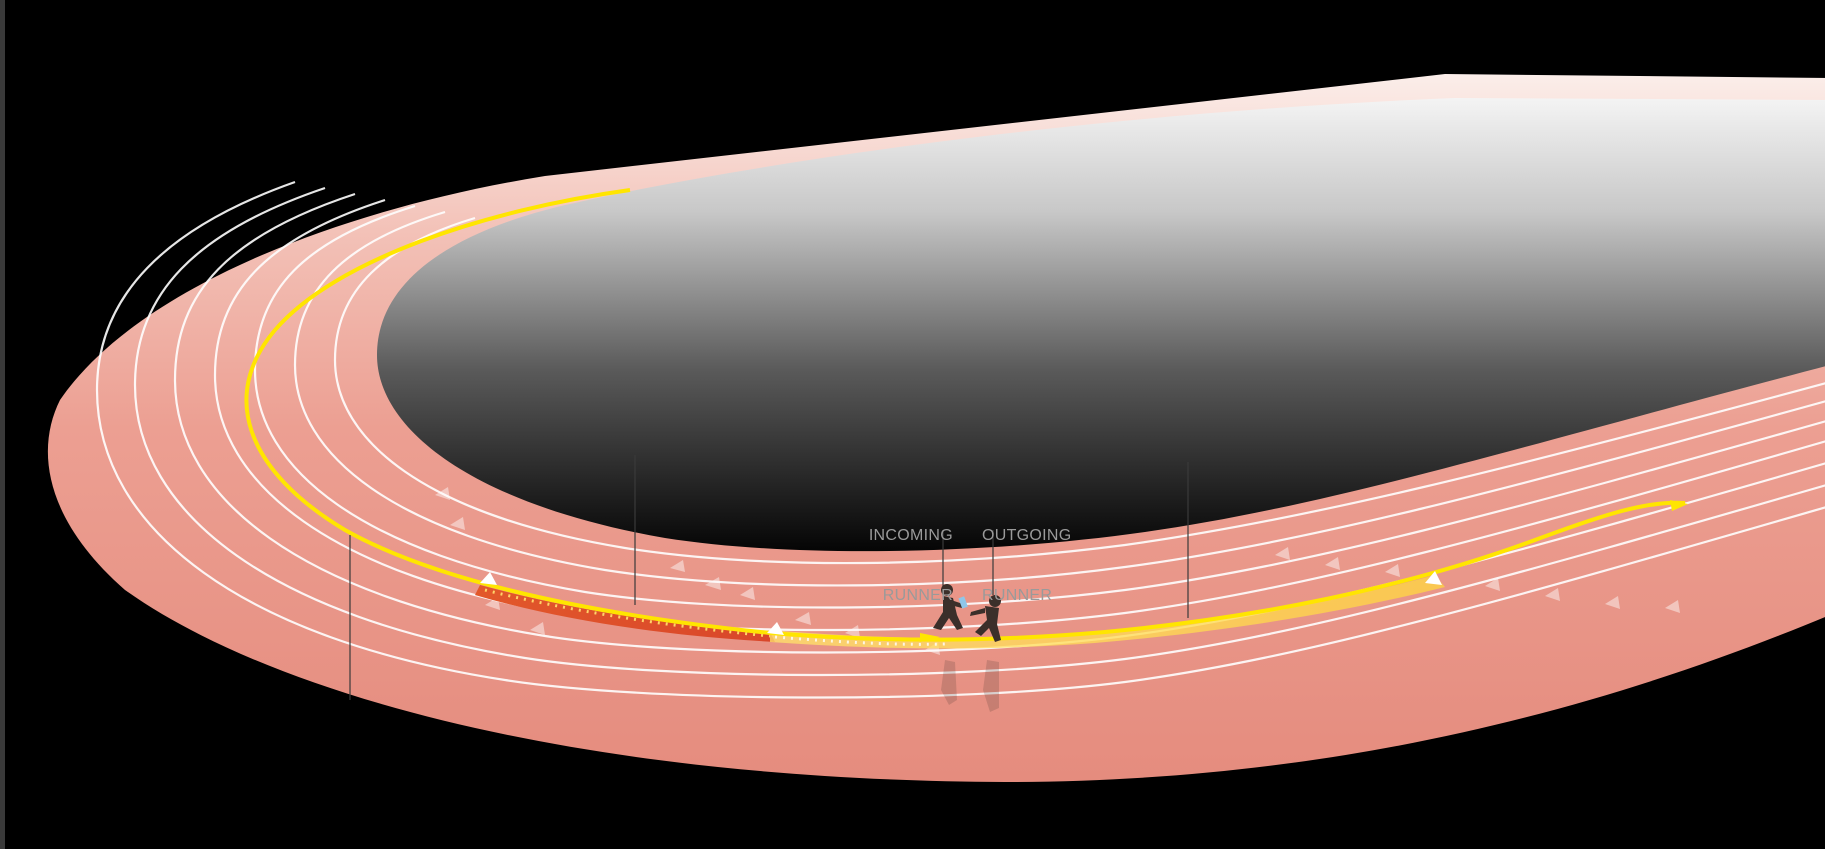 This screenshot has height=849, width=1825. I want to click on incoming-label-line2: RUNNER, so click(917, 595).